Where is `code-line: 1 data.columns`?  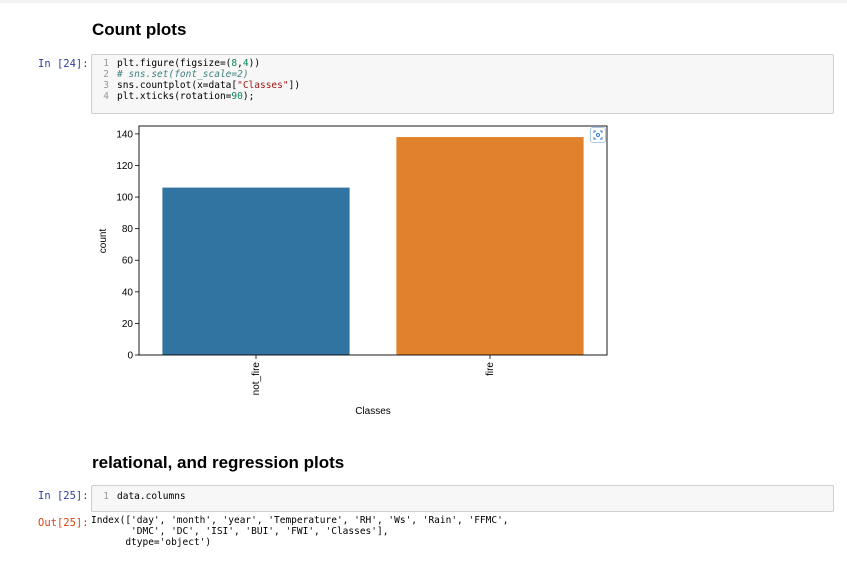
code-line: 1 data.columns is located at coordinates (139, 496).